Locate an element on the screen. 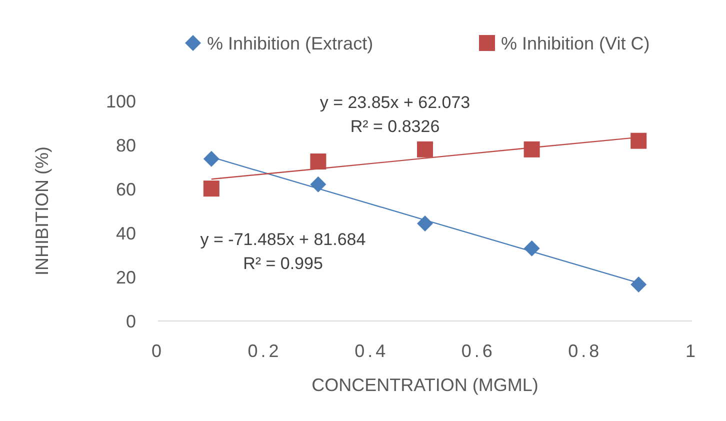 The image size is (726, 421). legend-label: % Inhibition (Vit C) is located at coordinates (575, 43).